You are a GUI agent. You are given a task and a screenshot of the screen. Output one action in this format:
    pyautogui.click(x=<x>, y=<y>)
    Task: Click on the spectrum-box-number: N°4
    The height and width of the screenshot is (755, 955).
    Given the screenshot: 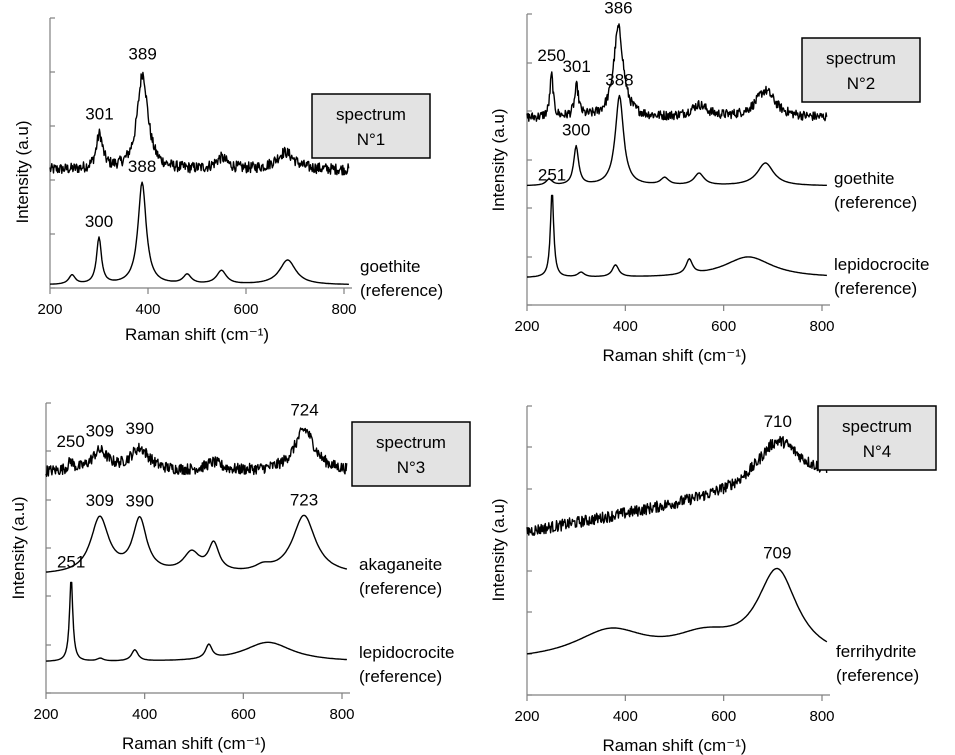 What is the action you would take?
    pyautogui.click(x=877, y=451)
    